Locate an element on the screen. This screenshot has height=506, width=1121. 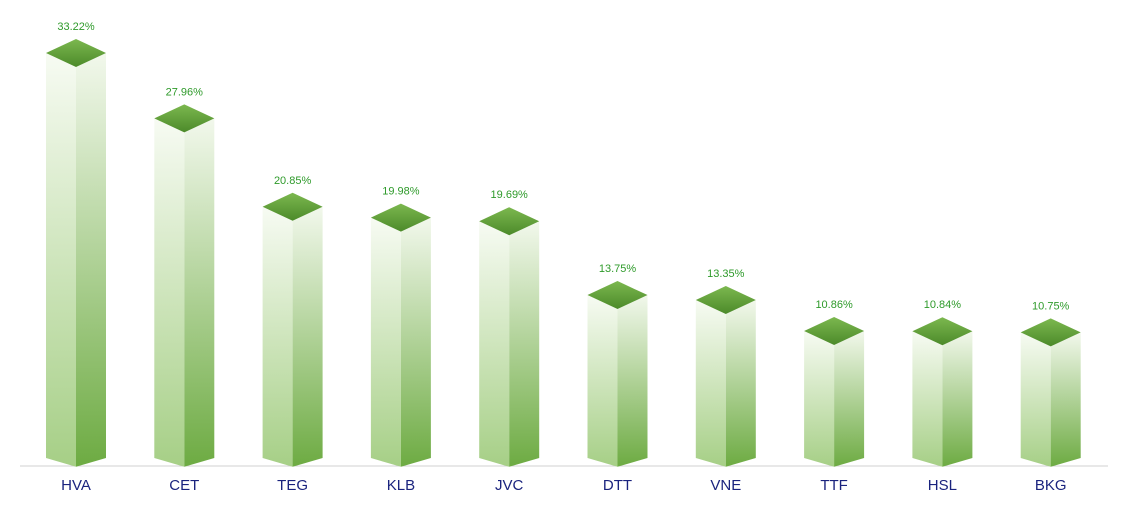
category-label-hva: HVA is located at coordinates (76, 485).